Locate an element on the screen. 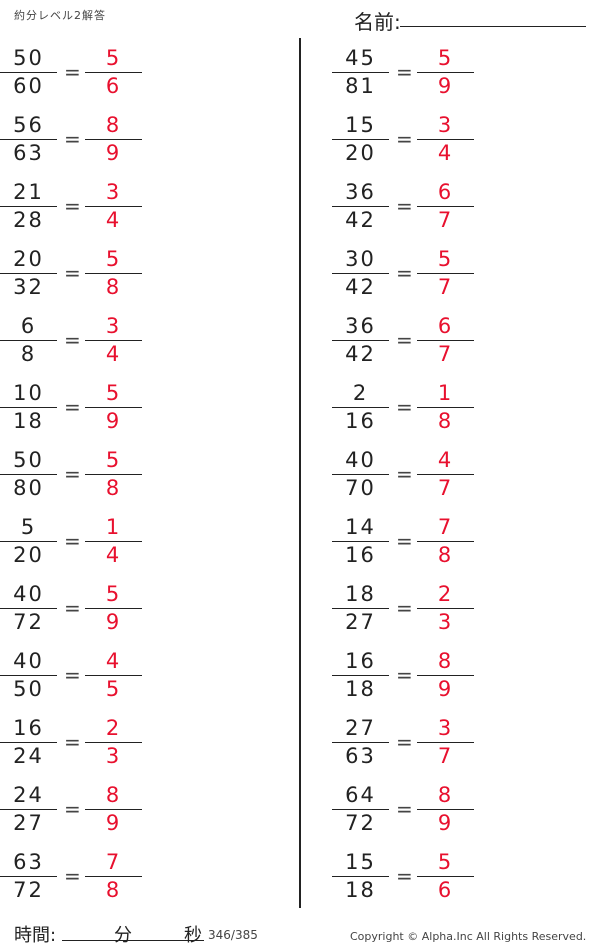 This screenshot has width=600, height=948. denominator: 16 is located at coordinates (360, 555).